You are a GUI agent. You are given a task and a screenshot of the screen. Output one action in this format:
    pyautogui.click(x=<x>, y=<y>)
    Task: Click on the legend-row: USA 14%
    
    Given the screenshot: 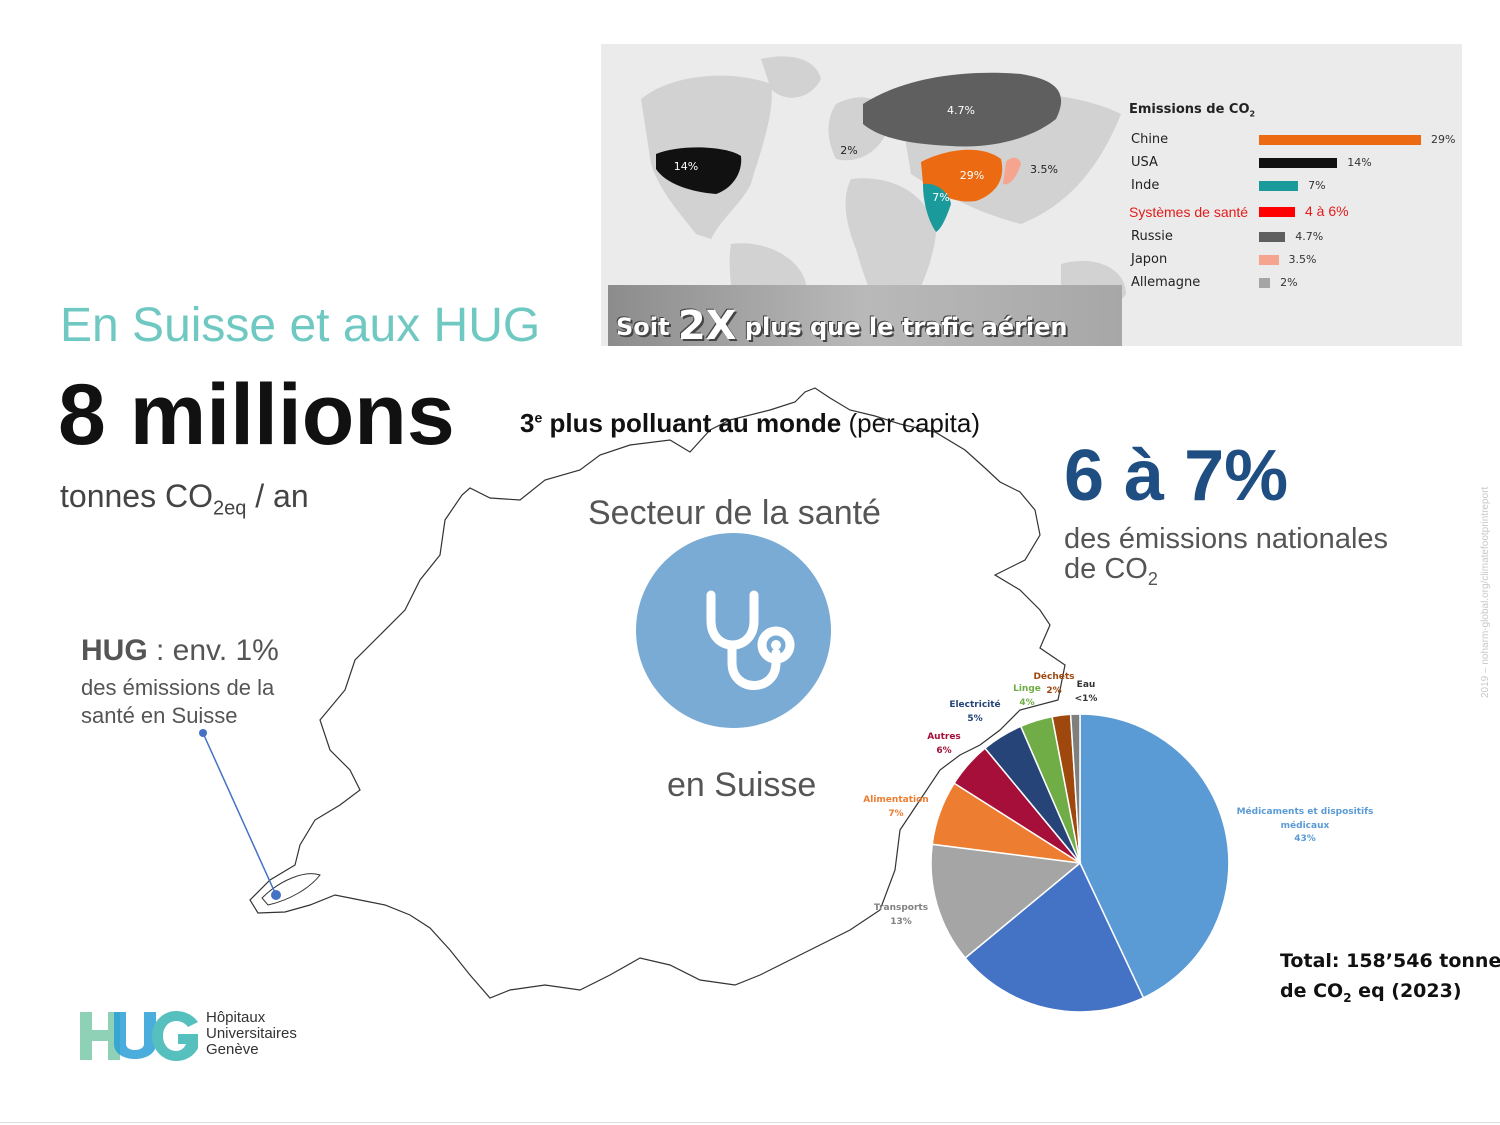 What is the action you would take?
    pyautogui.click(x=1294, y=165)
    